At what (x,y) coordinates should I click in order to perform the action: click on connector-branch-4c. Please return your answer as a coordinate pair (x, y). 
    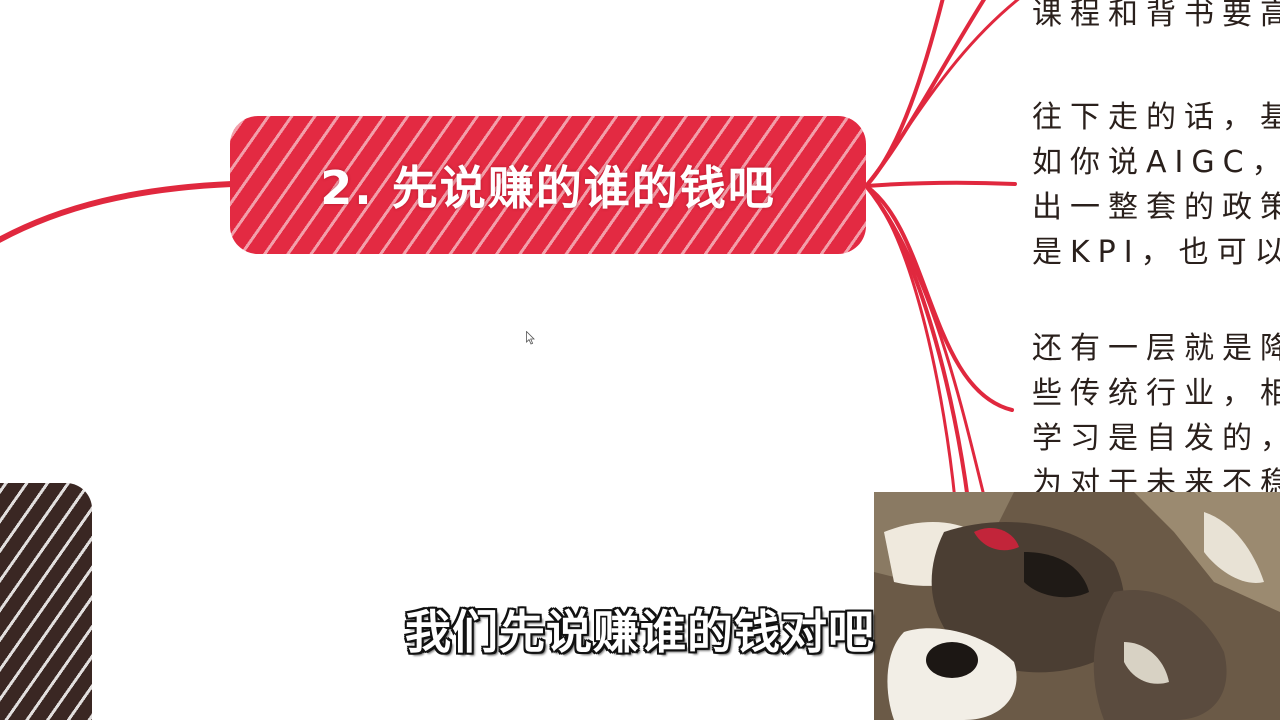
    Looking at the image, I should click on (910, 343).